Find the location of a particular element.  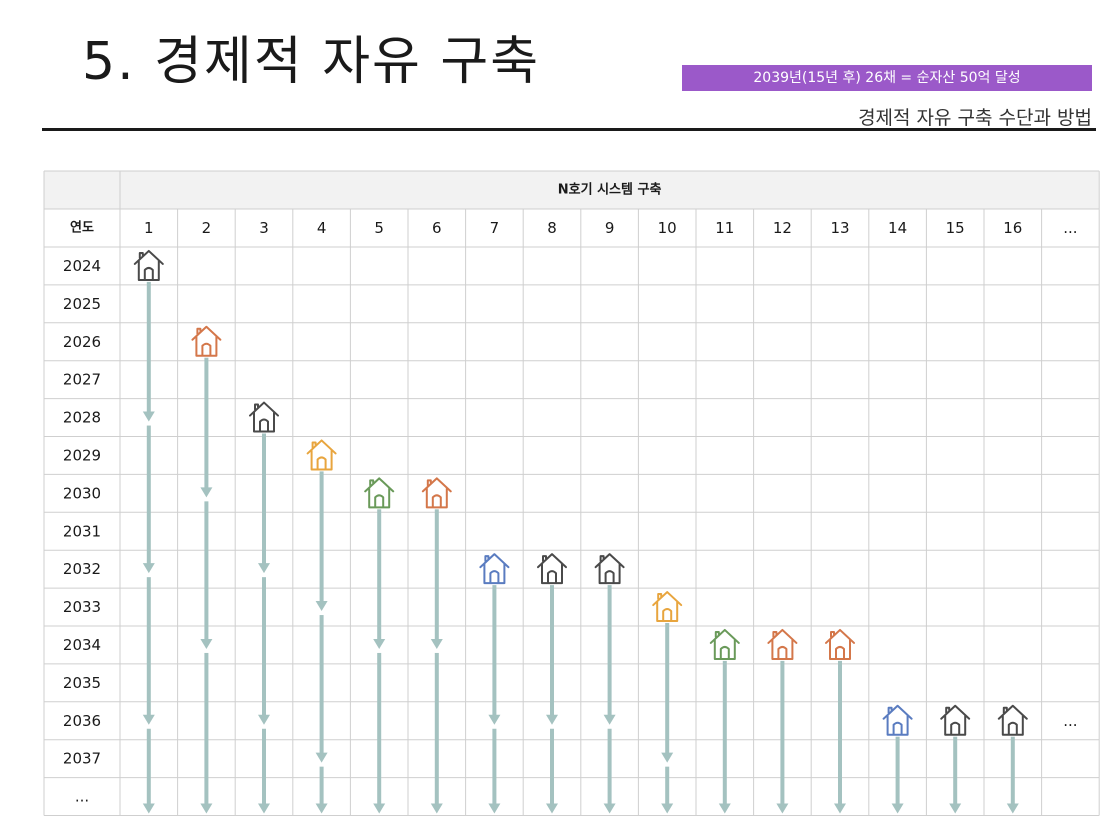

unit-column-label: 15 is located at coordinates (955, 228).